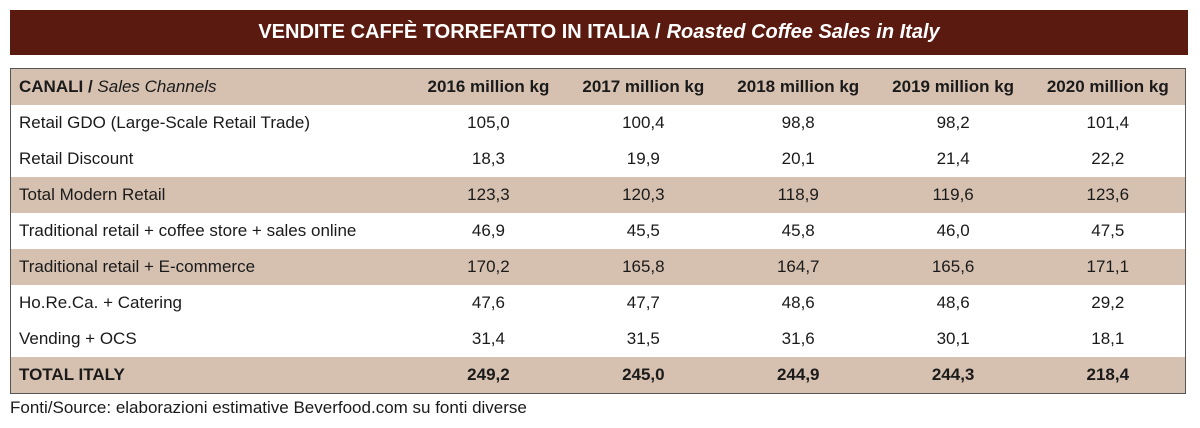  Describe the element at coordinates (1107, 86) in the screenshot. I see `header-cell: 2020 million kg` at that location.